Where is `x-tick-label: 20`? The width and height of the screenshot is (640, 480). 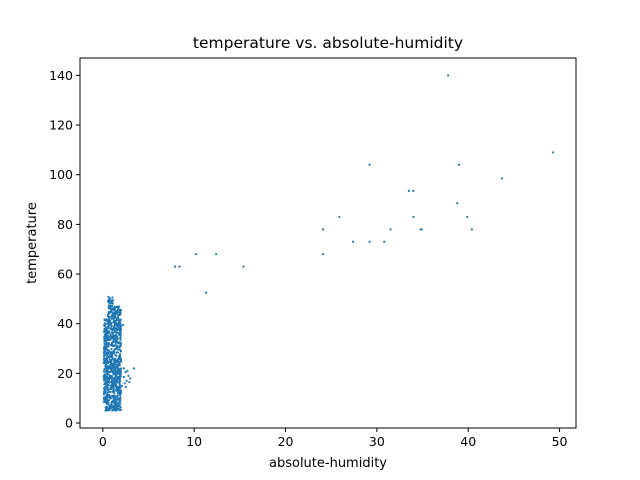
x-tick-label: 20 is located at coordinates (286, 441).